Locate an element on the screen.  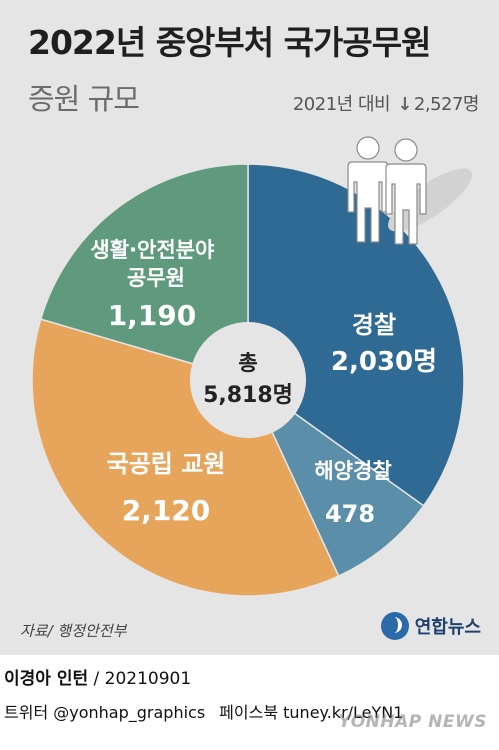
slice-label-teachers: 국공립 교원 is located at coordinates (166, 464).